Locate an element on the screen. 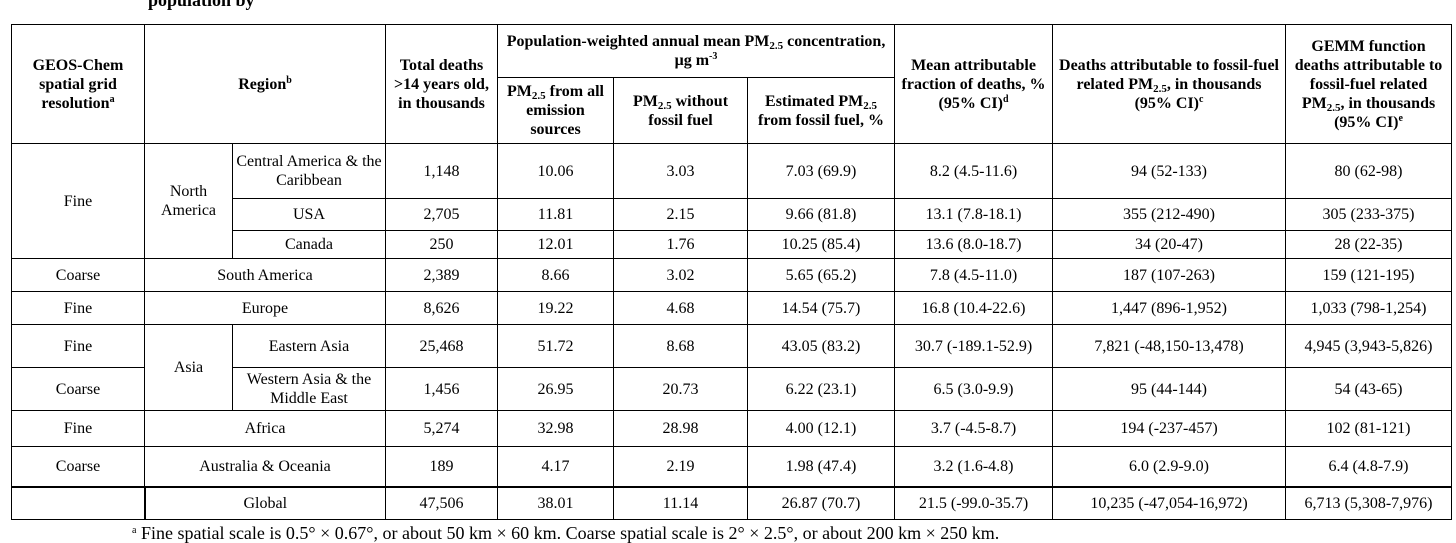 The image size is (1456, 543). pm-without-cell: 3.03 is located at coordinates (680, 171).